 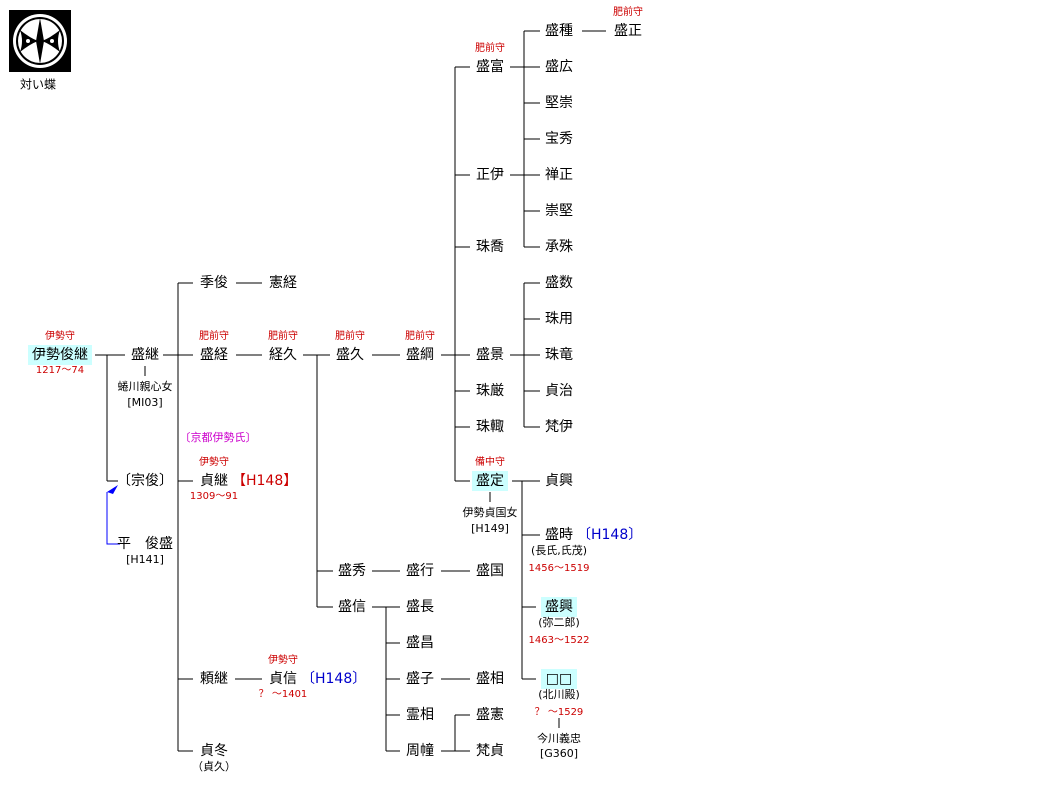 What do you see at coordinates (559, 211) in the screenshot?
I see `person-name: 崇堅` at bounding box center [559, 211].